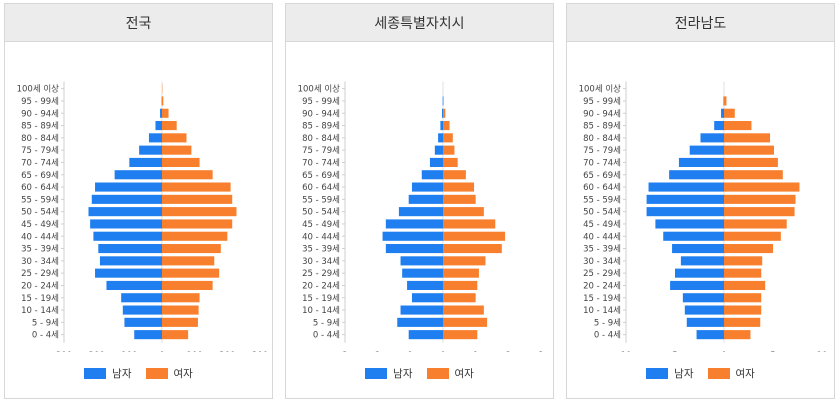  What do you see at coordinates (602, 200) in the screenshot?
I see `y-tick-label: 55 - 59세` at bounding box center [602, 200].